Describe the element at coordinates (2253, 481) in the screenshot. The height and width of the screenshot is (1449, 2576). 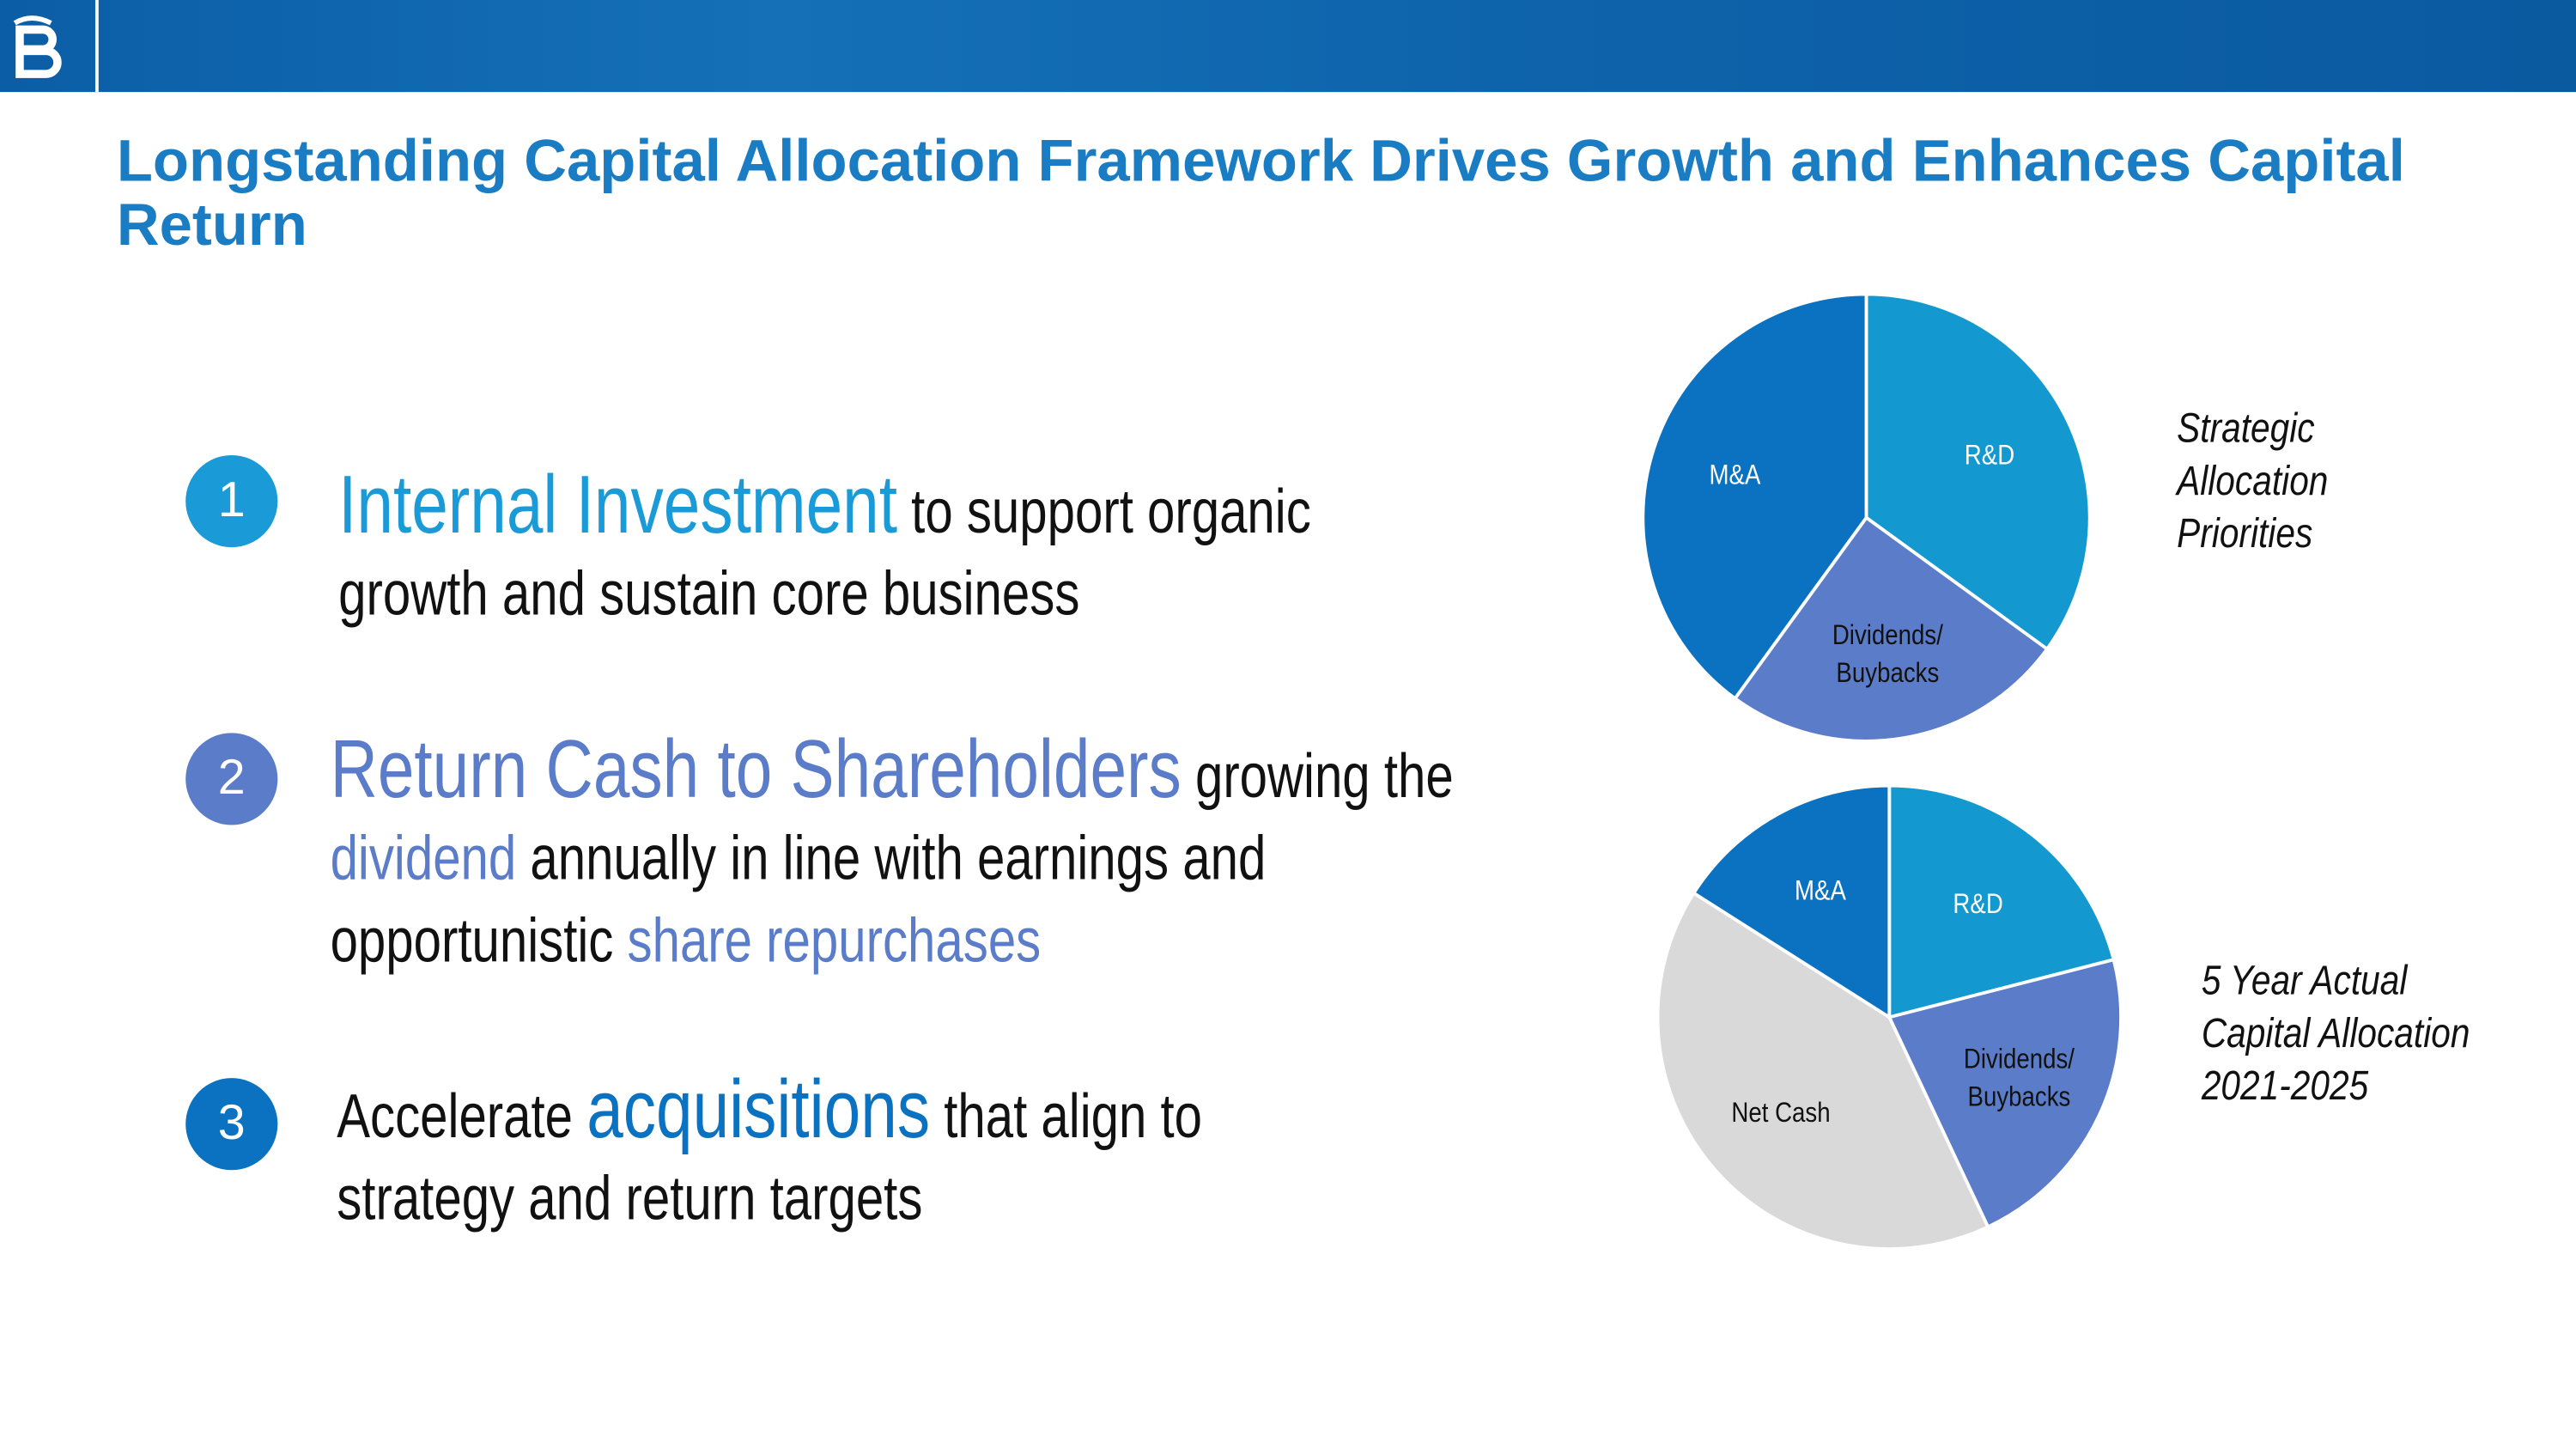
I see `chart-title: Strategic Allocation Priorities` at that location.